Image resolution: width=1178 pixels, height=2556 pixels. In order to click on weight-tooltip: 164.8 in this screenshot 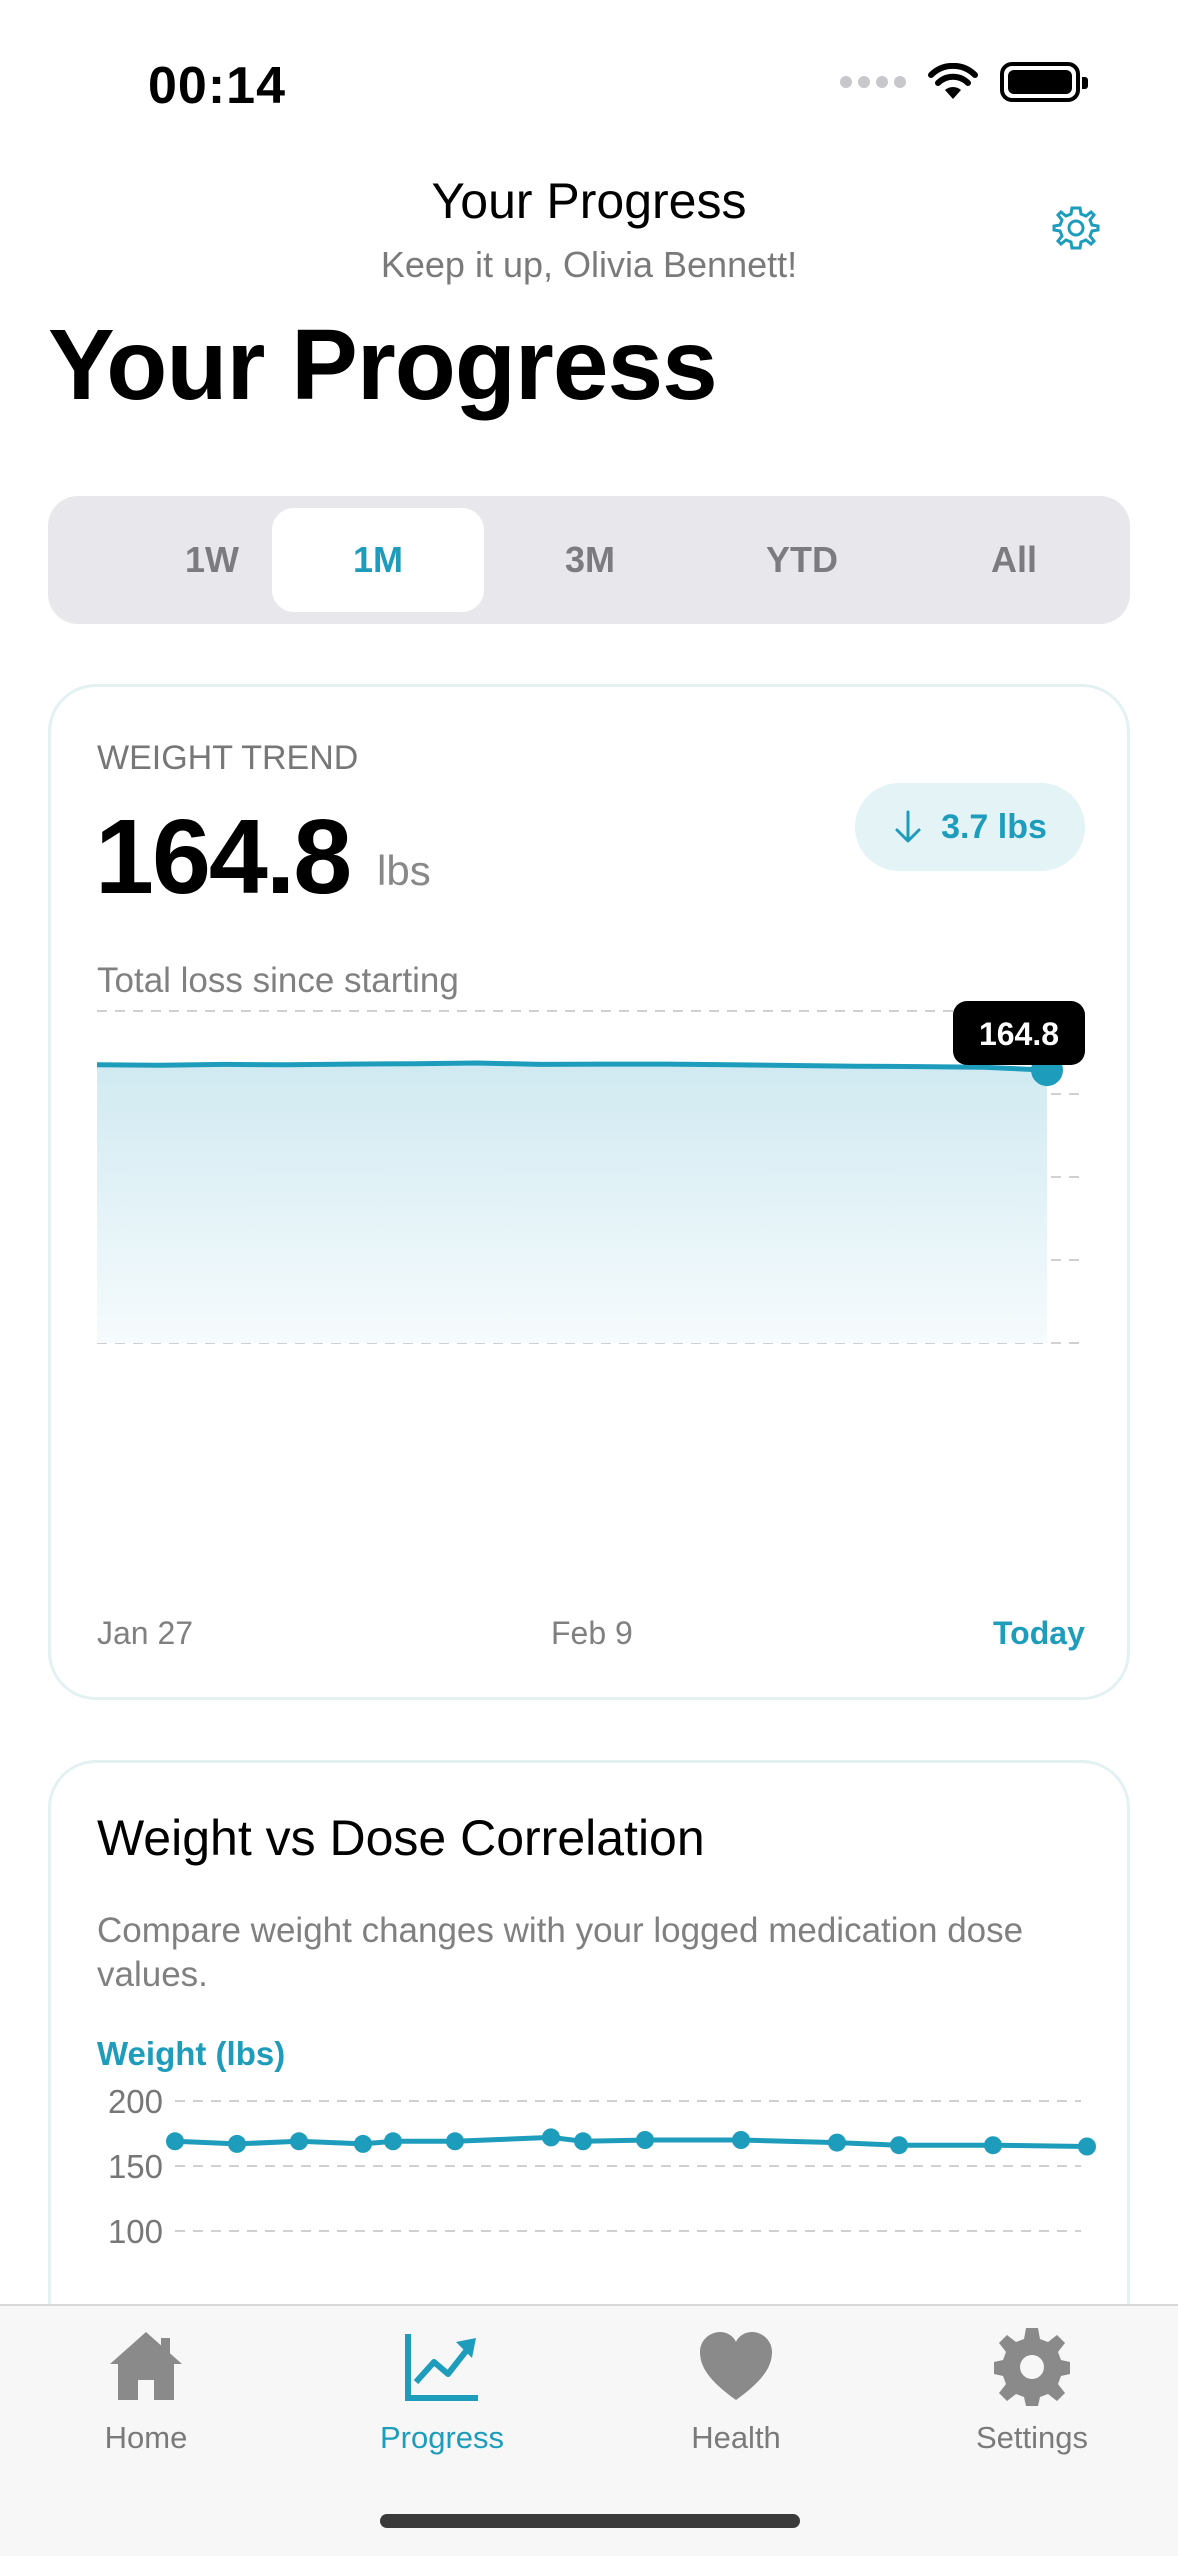, I will do `click(1019, 1033)`.